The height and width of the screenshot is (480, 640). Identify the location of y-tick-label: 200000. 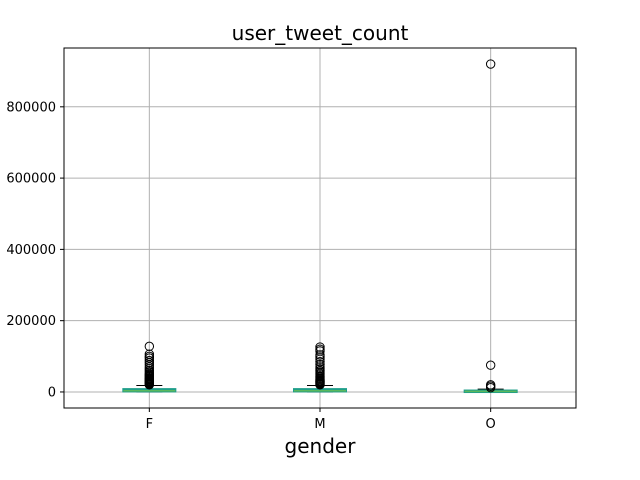
(31, 321).